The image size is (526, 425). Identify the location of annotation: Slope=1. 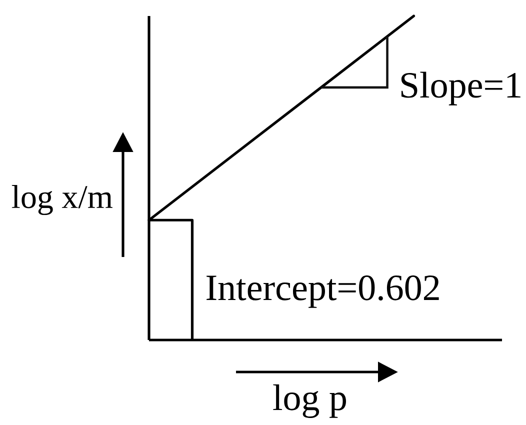
(460, 89).